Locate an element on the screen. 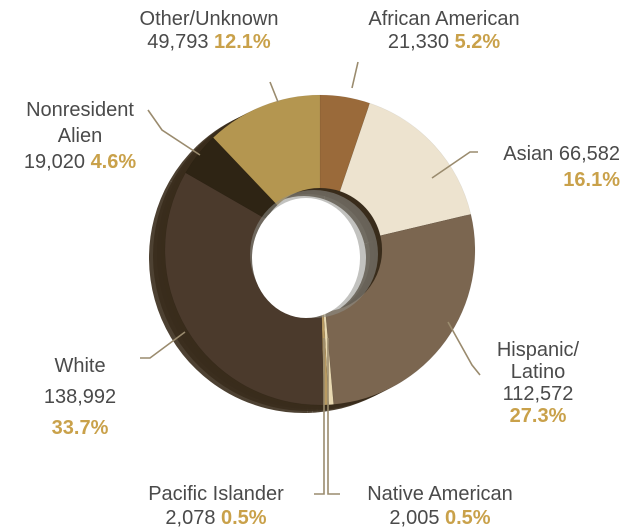 The image size is (633, 530). label-text: Asian 66,582 is located at coordinates (561, 154).